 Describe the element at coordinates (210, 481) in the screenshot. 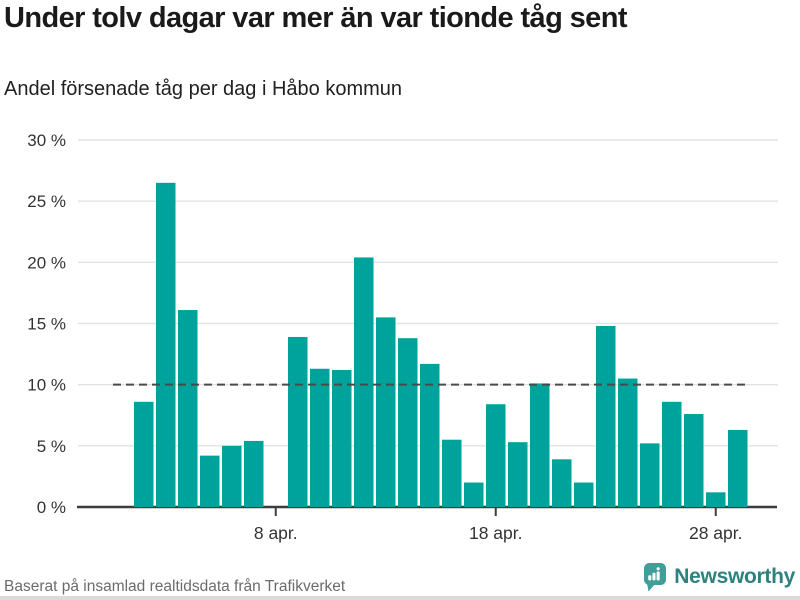

I see `bar-5-apr-` at that location.